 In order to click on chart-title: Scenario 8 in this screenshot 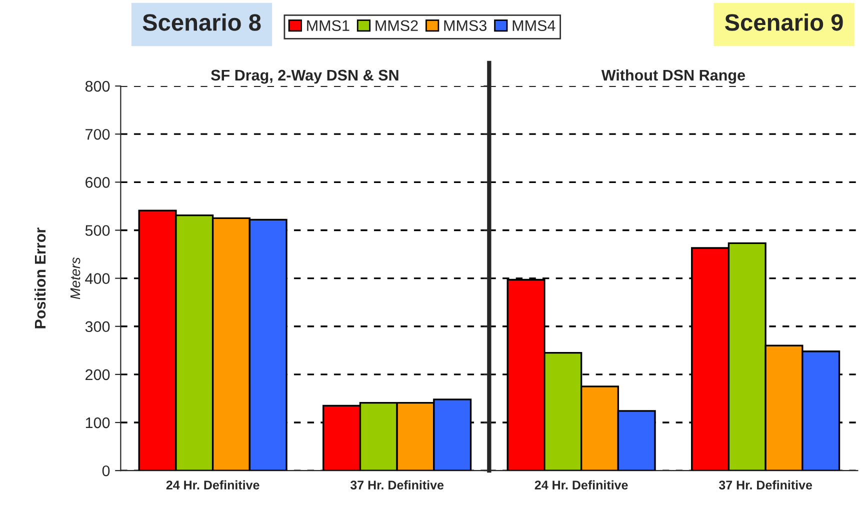, I will do `click(201, 22)`.